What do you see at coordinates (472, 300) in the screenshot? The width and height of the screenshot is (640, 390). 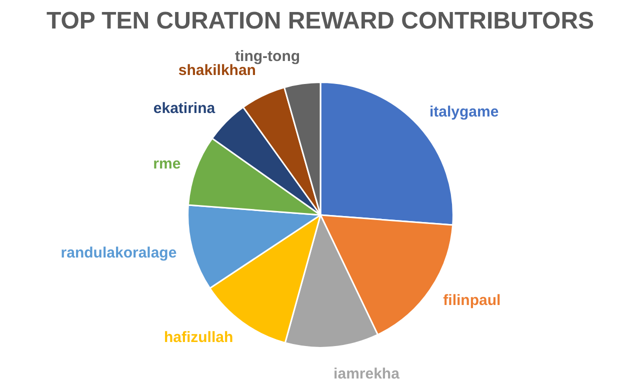 I see `slice-label: filinpaul` at bounding box center [472, 300].